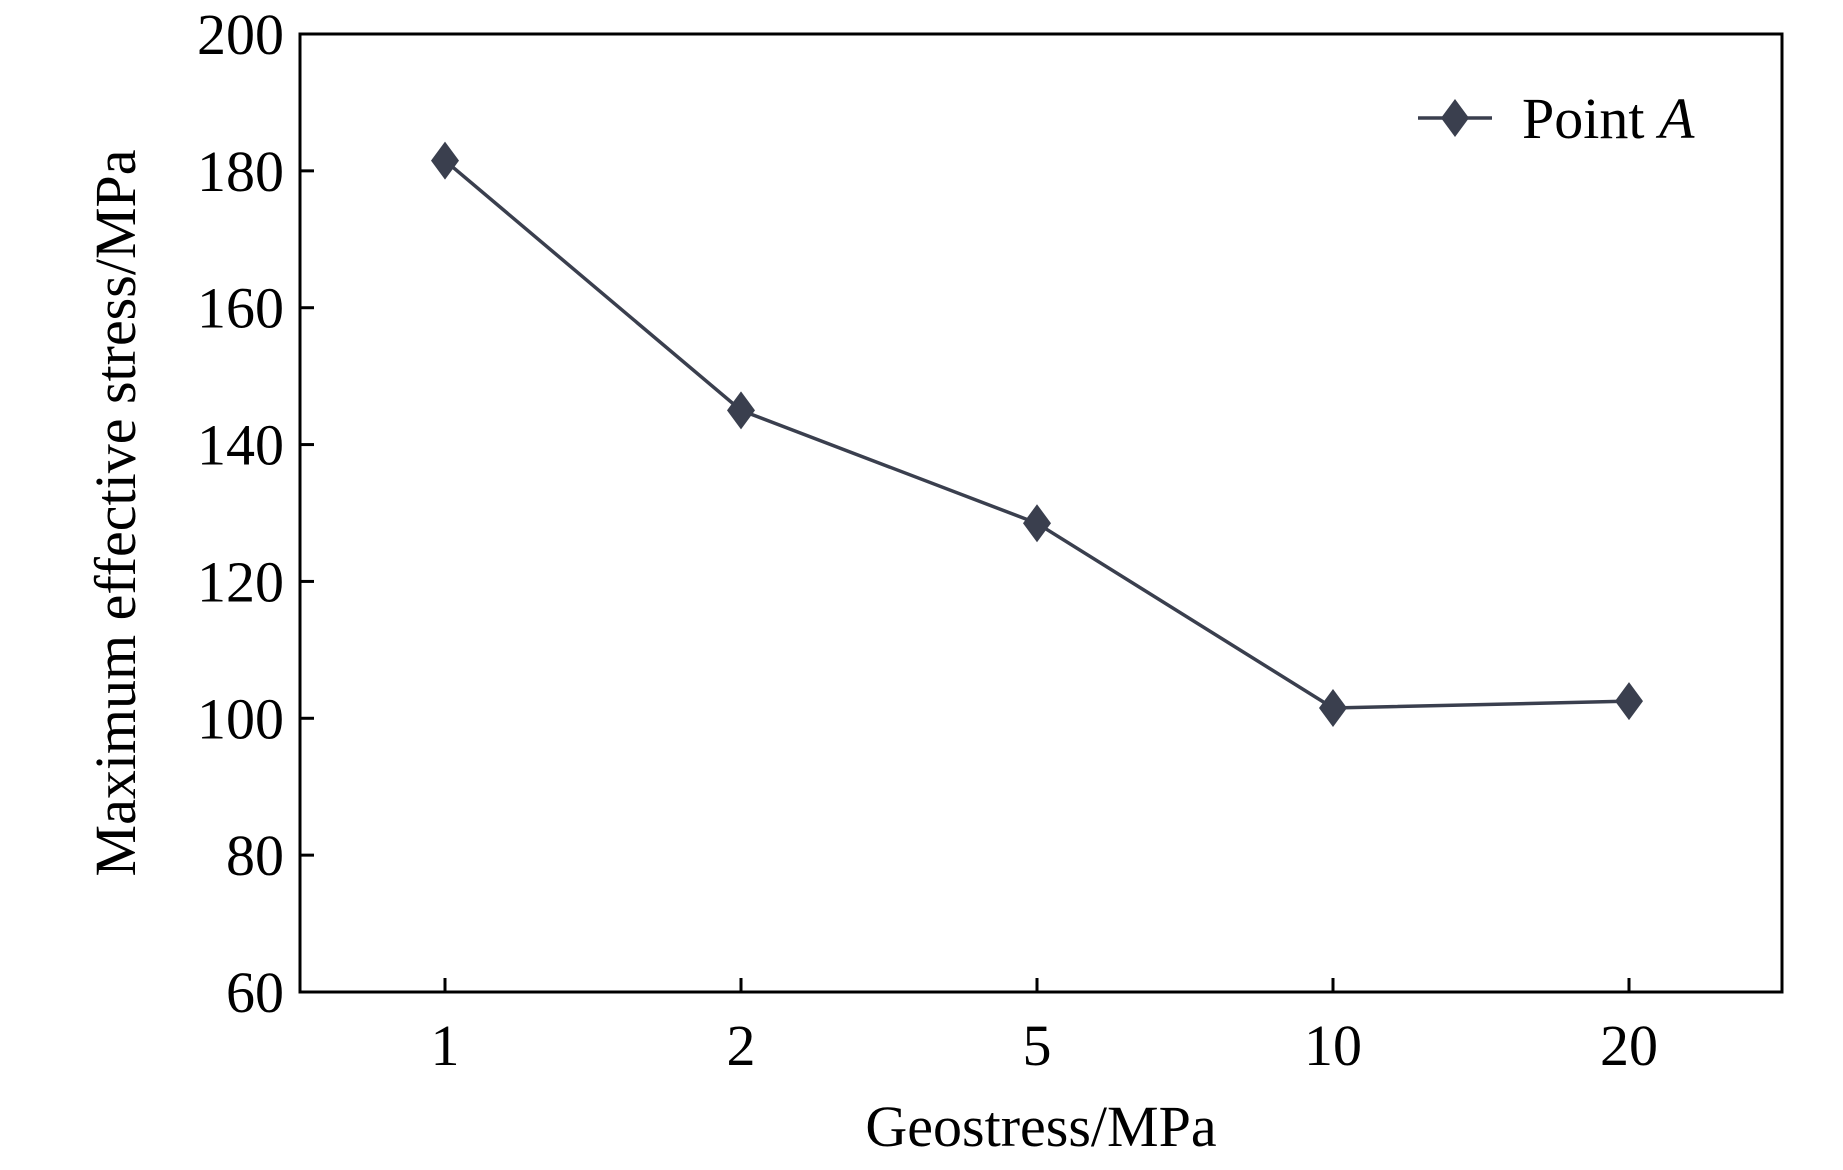 This screenshot has width=1843, height=1170. Describe the element at coordinates (240, 581) in the screenshot. I see `y-tick-label: 120` at that location.